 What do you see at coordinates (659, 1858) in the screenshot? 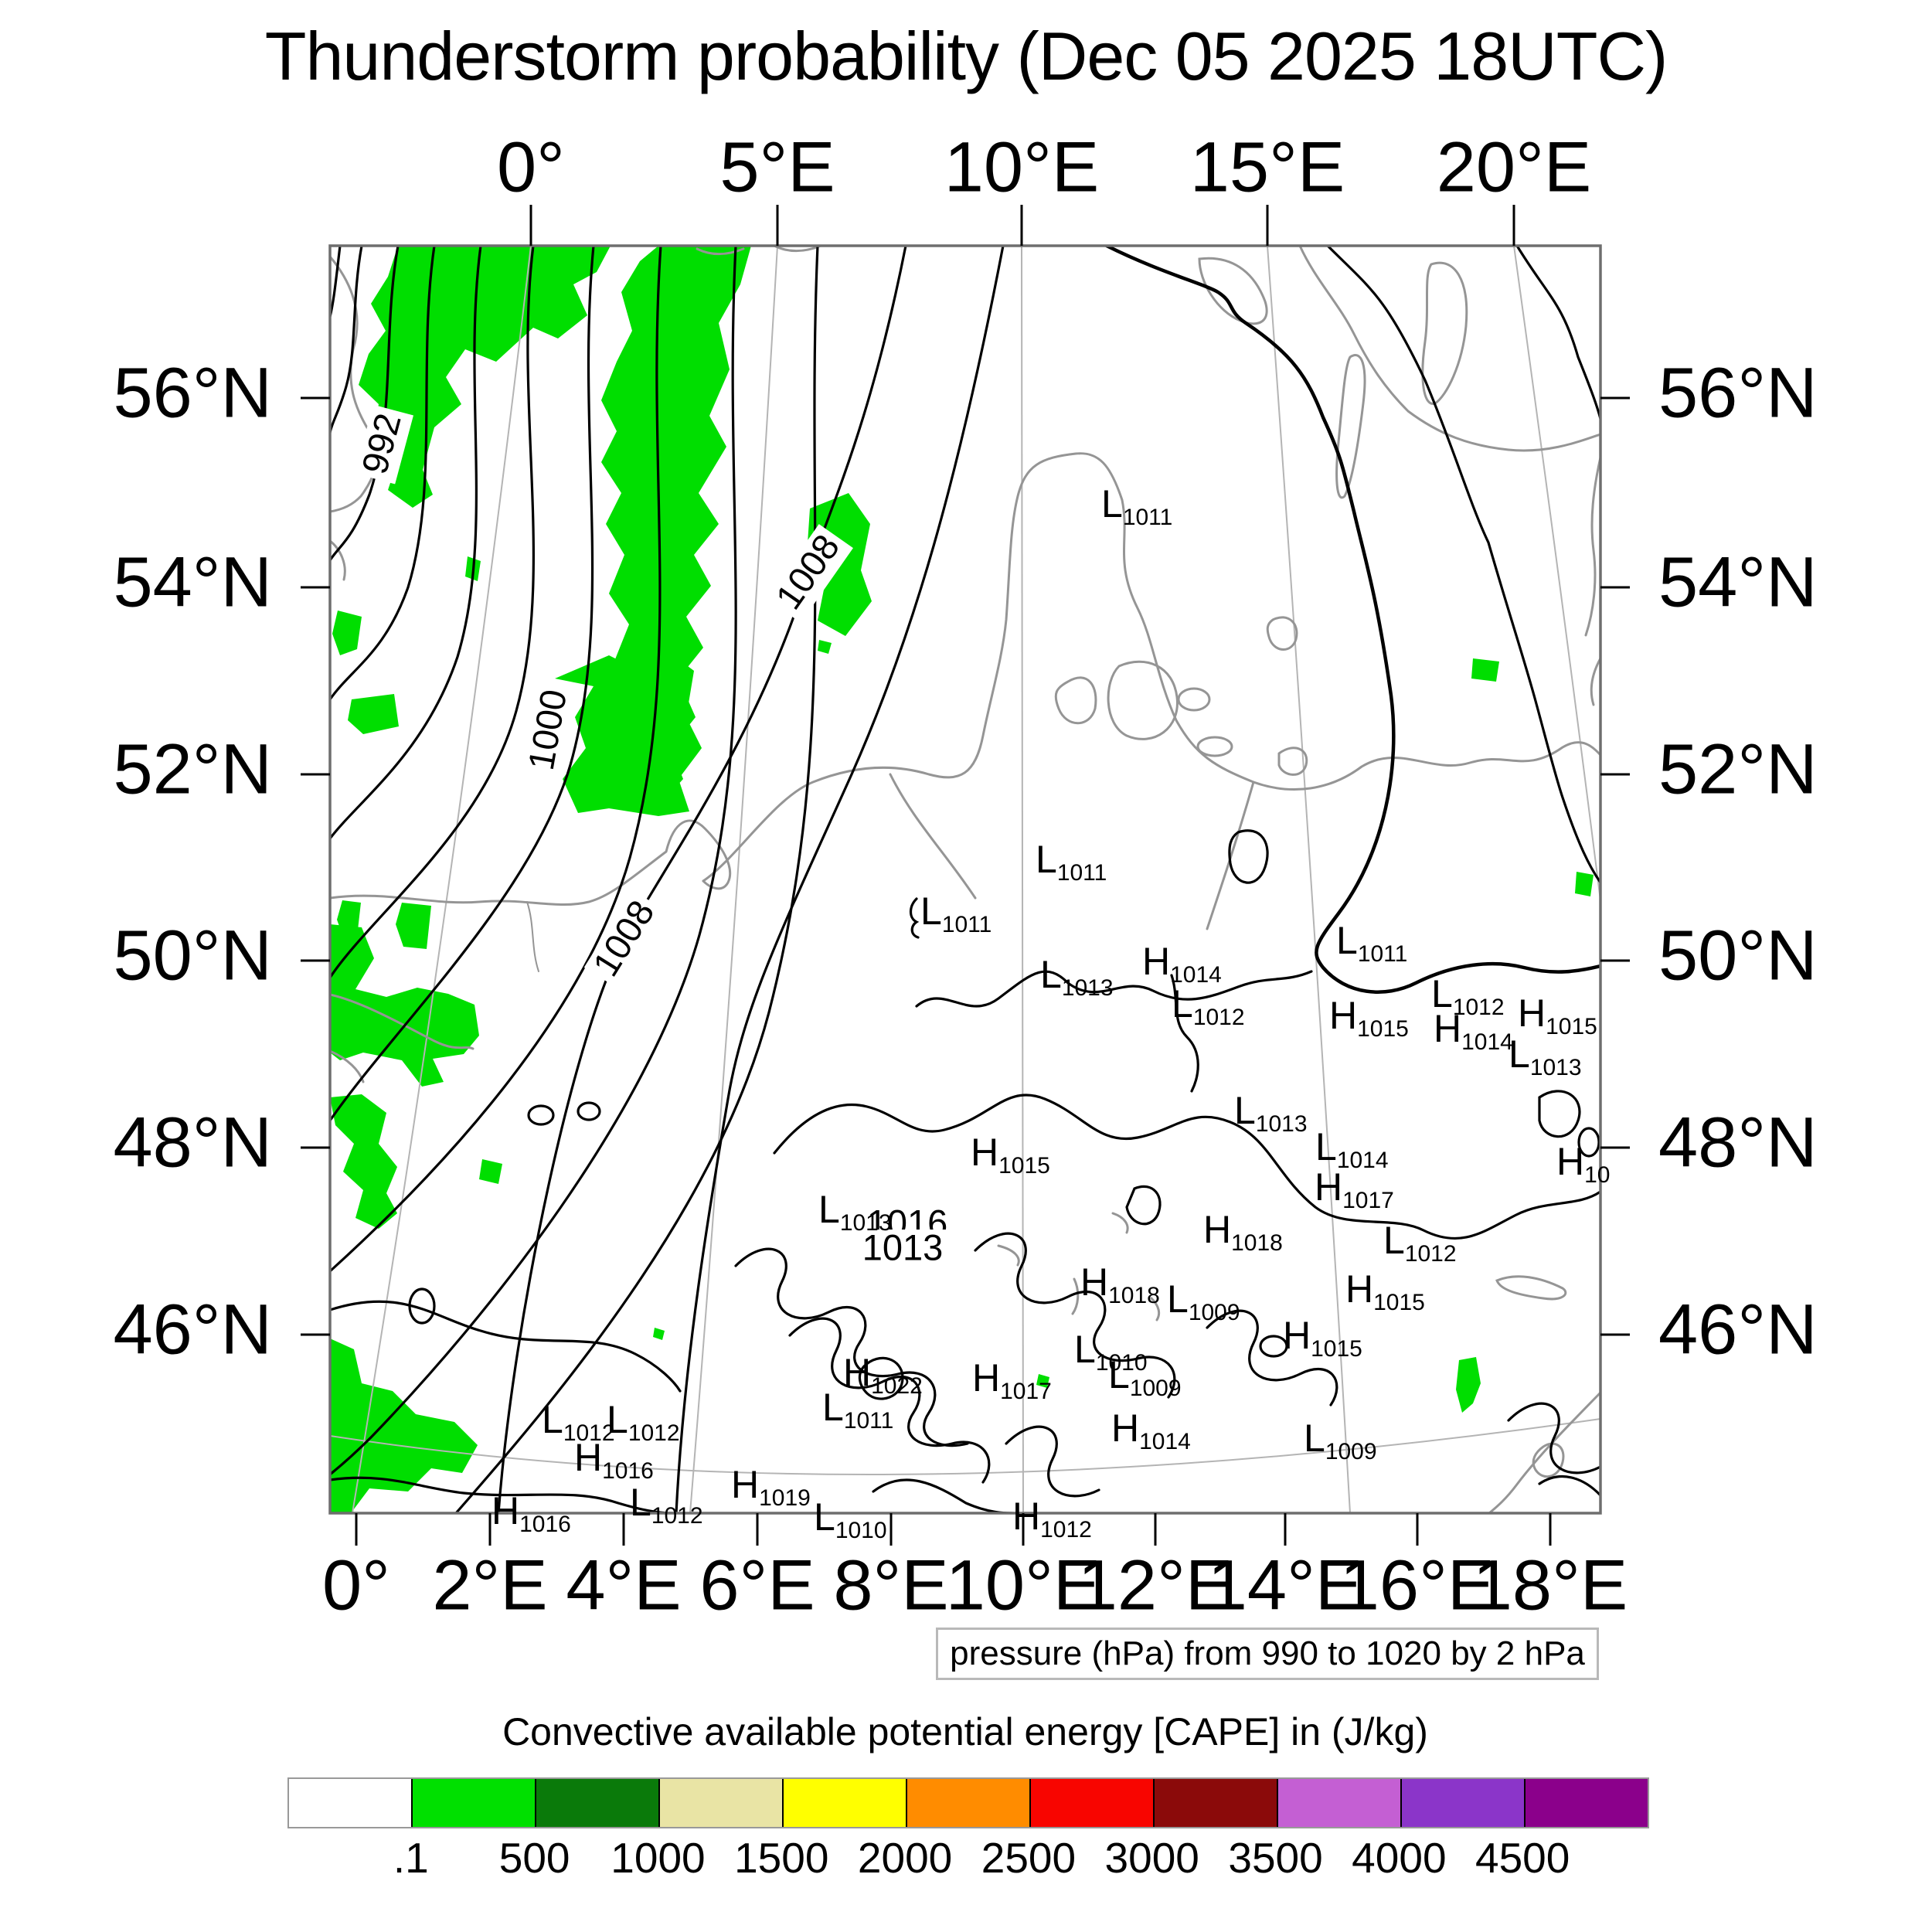
I see `colorbar-tick-label: 1000` at bounding box center [659, 1858].